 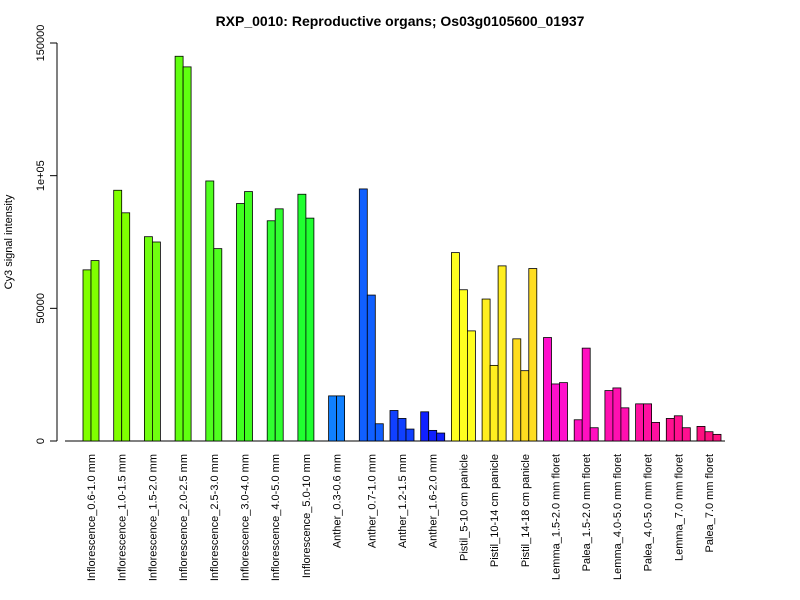 I want to click on x-tick-label: Palea_7.0 mm floret, so click(x=710, y=503).